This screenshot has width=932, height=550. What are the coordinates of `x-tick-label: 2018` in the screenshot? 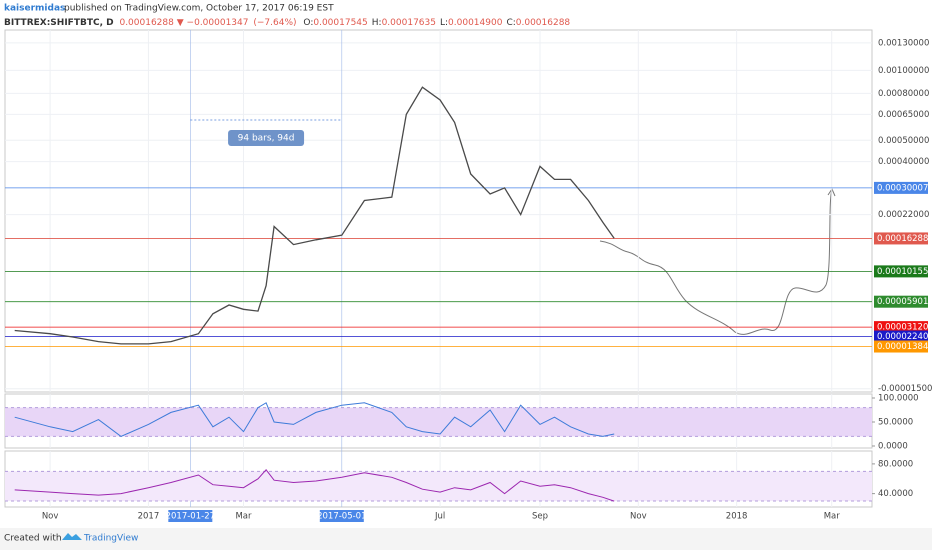 It's located at (737, 517).